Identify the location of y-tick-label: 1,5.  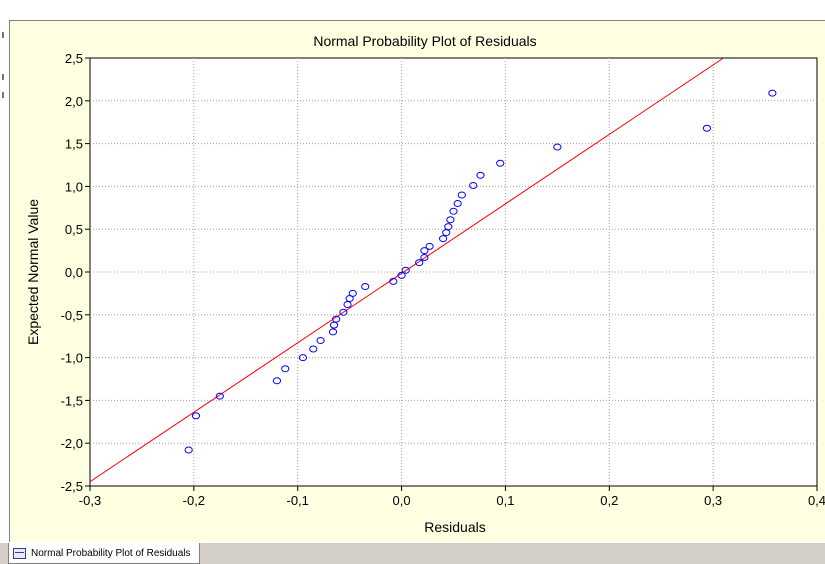
(74, 144).